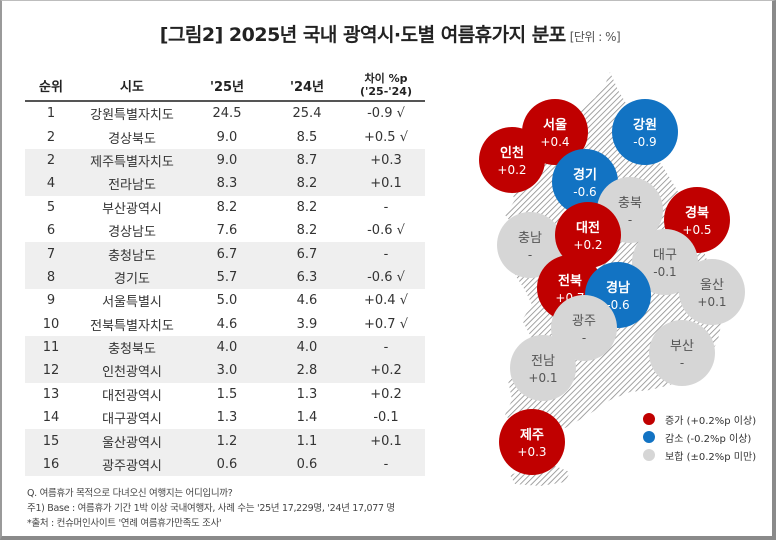  What do you see at coordinates (386, 114) in the screenshot?
I see `cell-diff: -0.9 √` at bounding box center [386, 114].